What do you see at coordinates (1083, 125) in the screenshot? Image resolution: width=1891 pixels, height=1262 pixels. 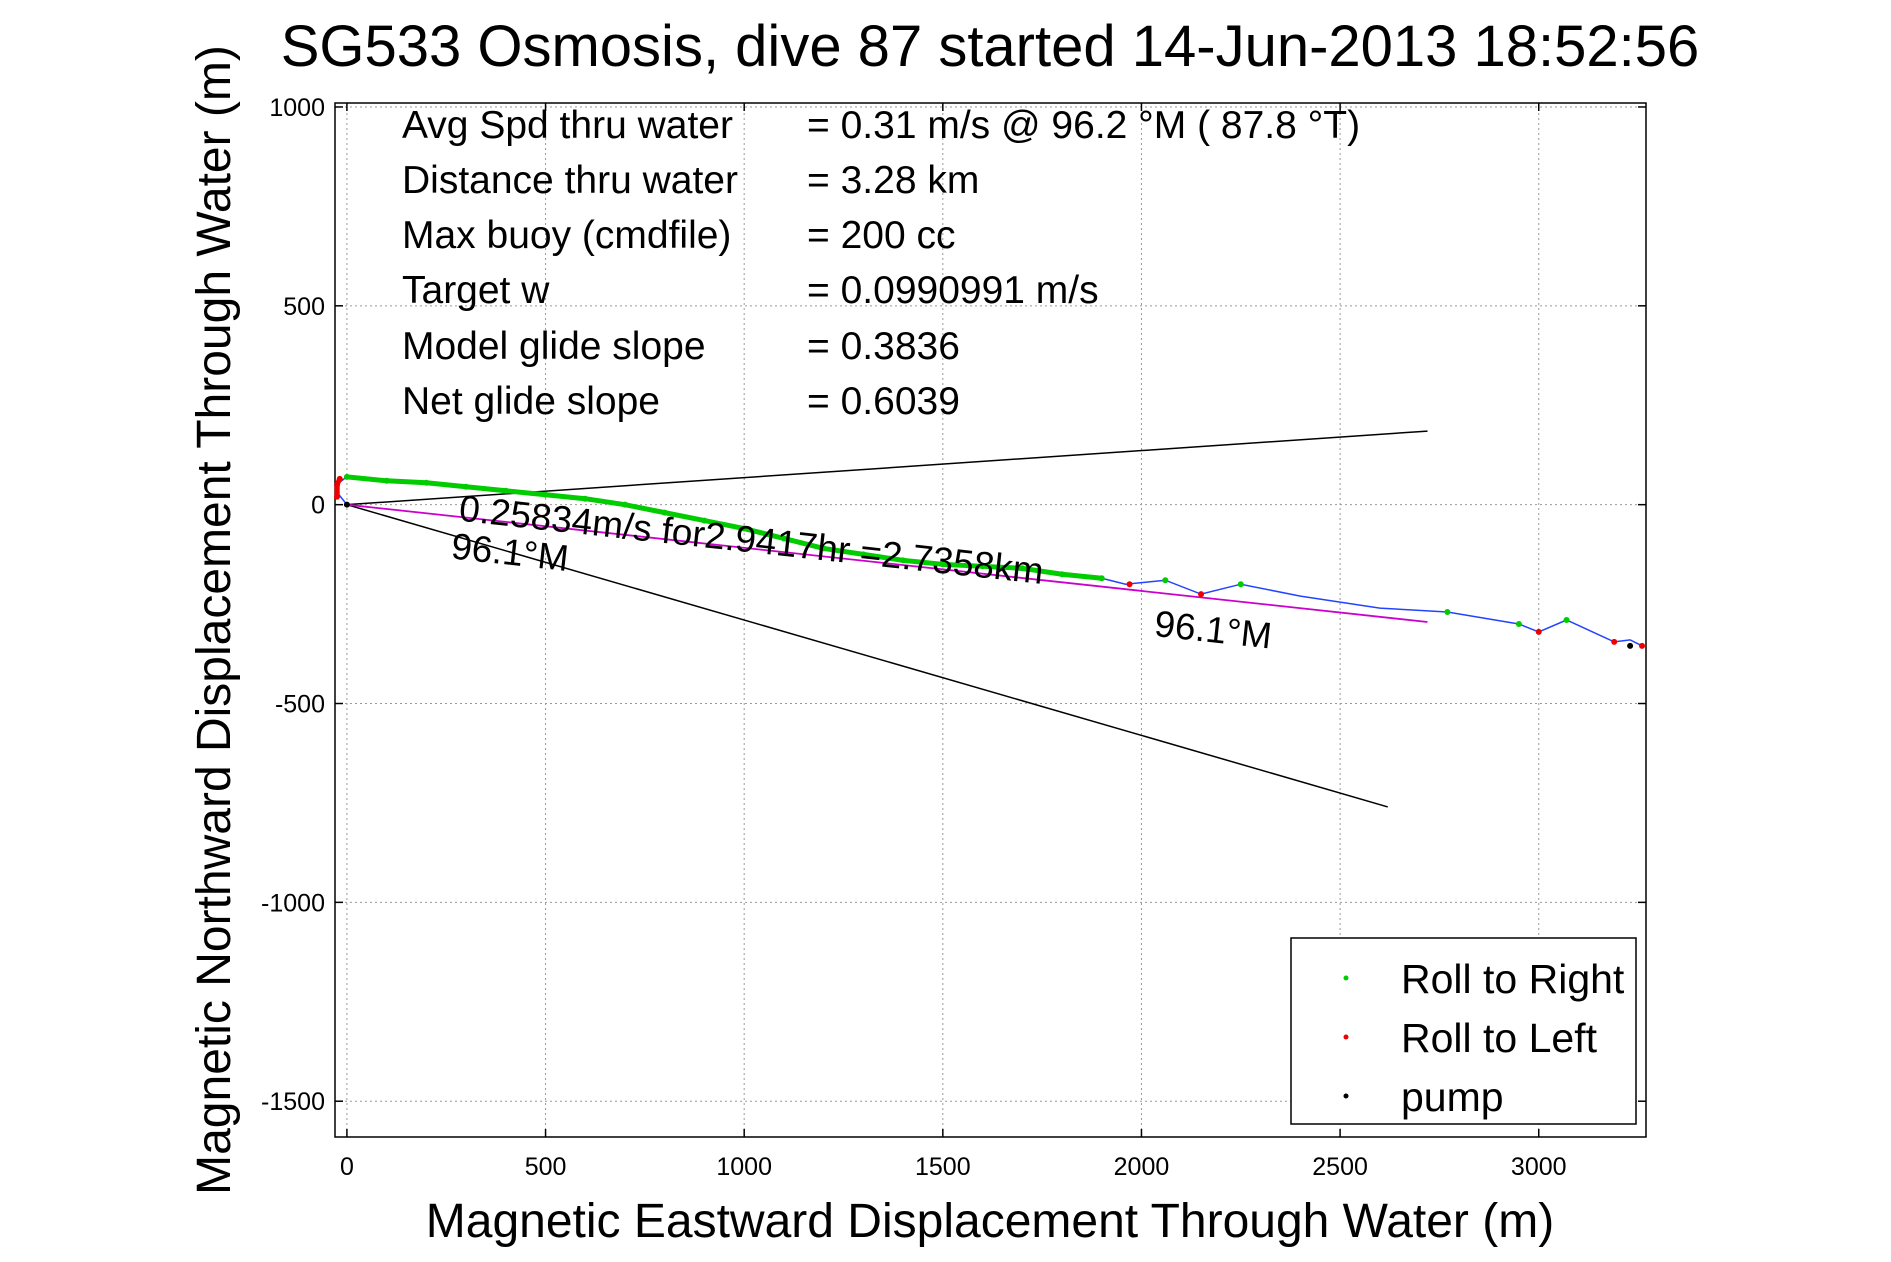 I see `info-value: = 0.31 m/s @ 96.2 °M ( 87.8 °T)` at bounding box center [1083, 125].